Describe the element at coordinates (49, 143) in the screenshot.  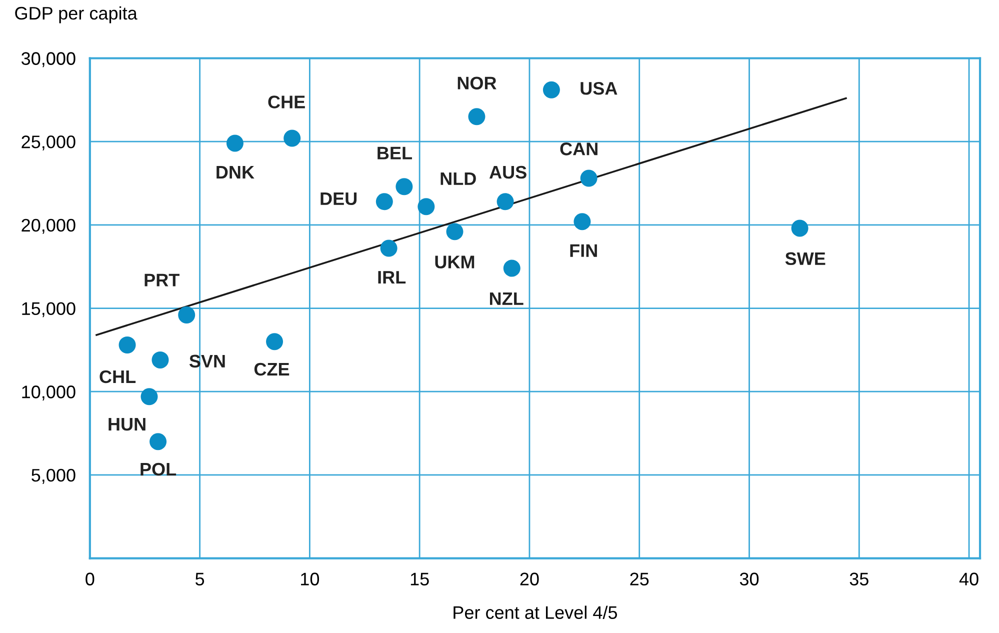
I see `y-tick-label: 25,000` at that location.